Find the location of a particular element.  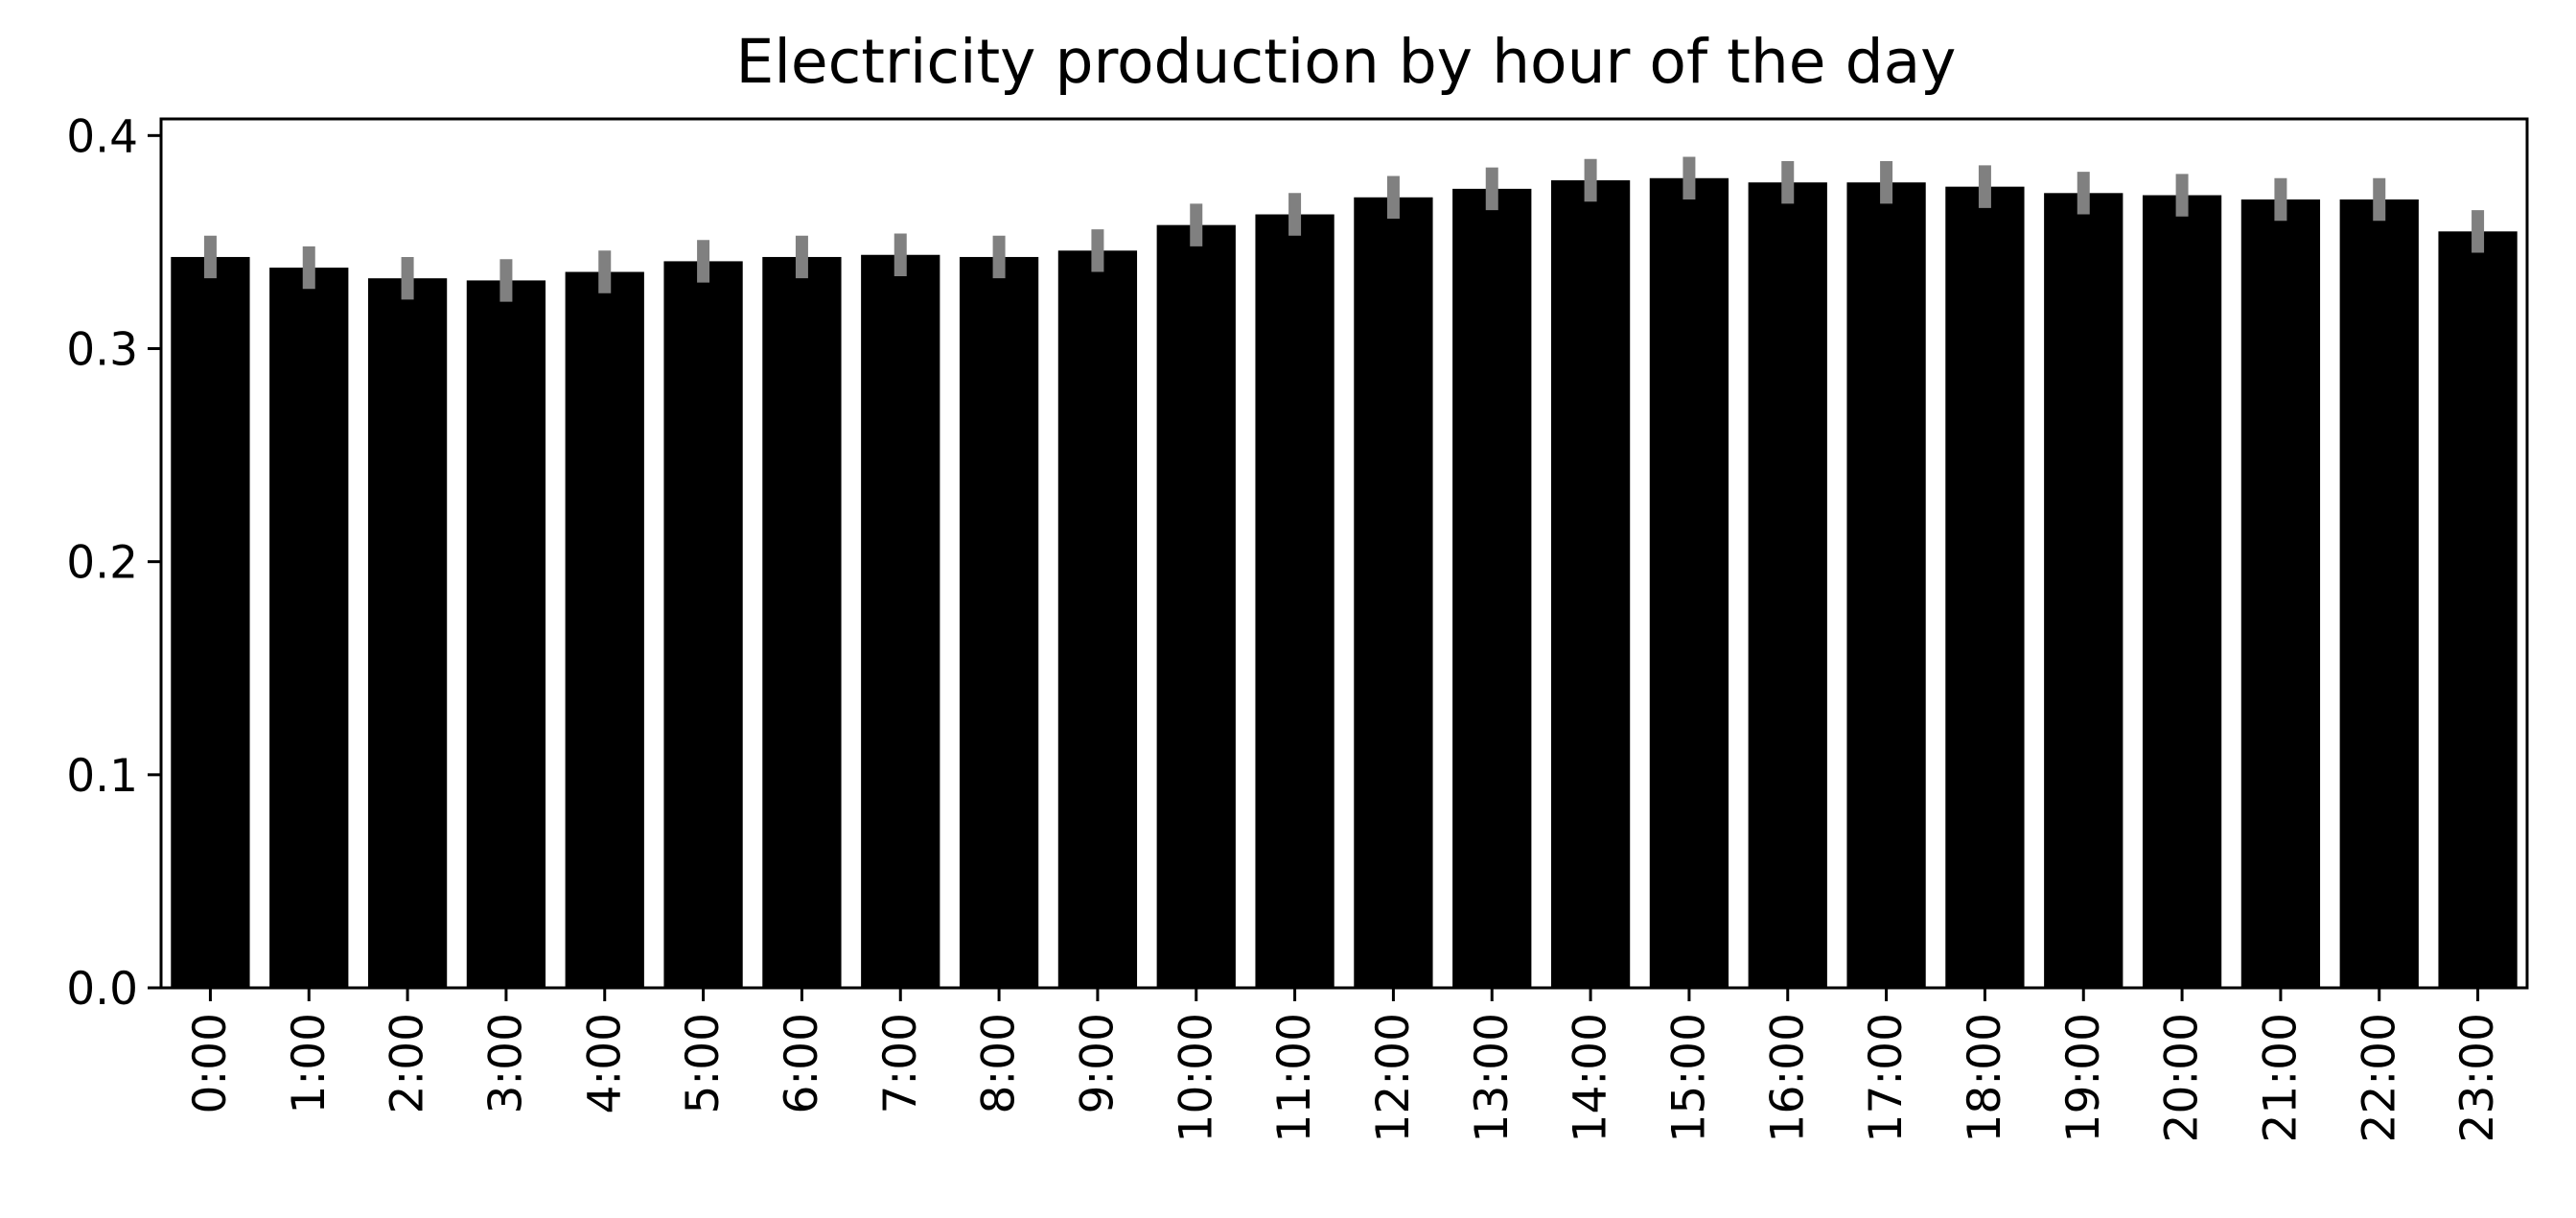

x-tick-label: 22:00 is located at coordinates (2379, 1077).